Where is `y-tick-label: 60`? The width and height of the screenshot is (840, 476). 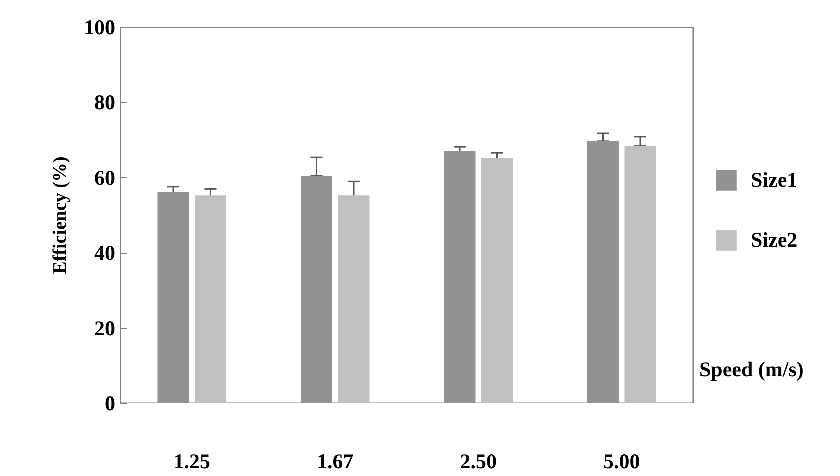
y-tick-label: 60 is located at coordinates (105, 178).